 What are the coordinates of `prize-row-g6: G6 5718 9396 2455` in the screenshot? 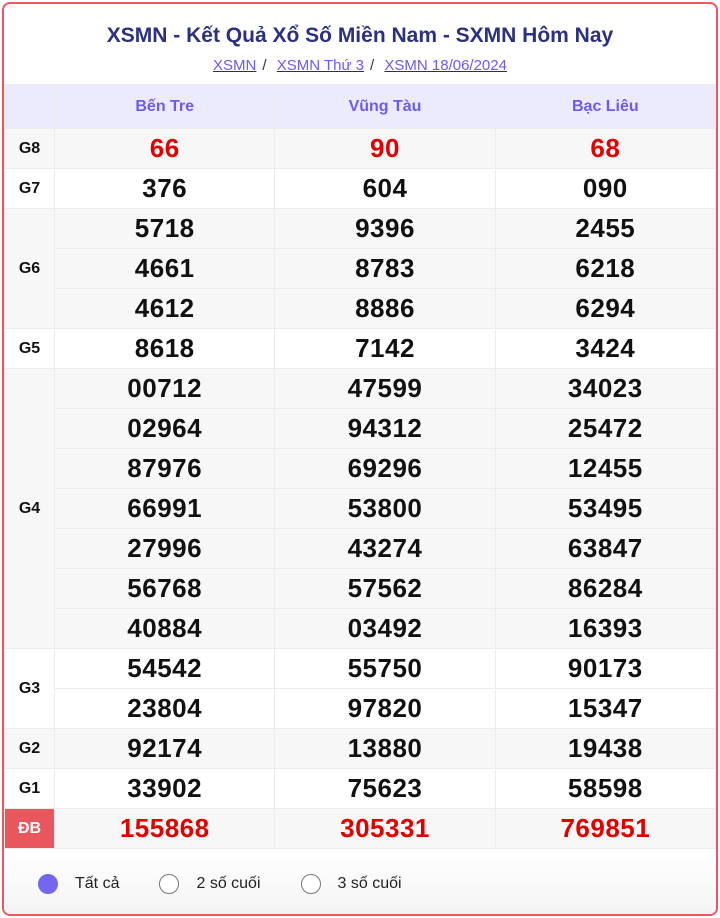 It's located at (360, 268).